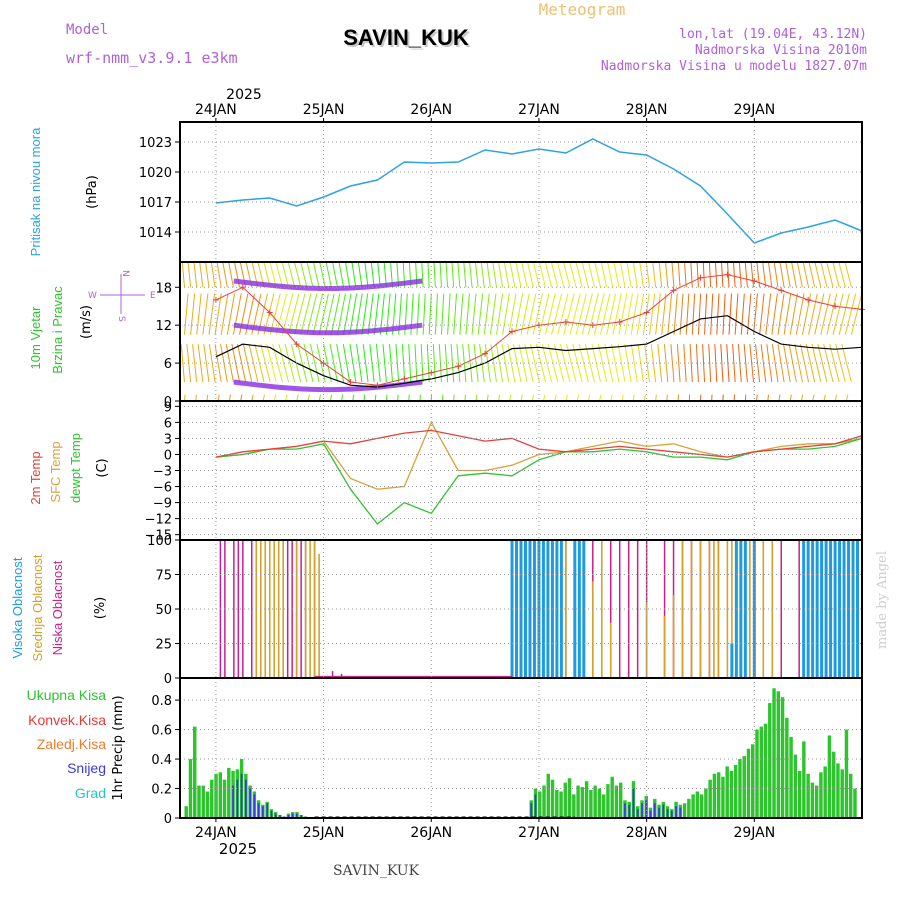 The width and height of the screenshot is (900, 900). Describe the element at coordinates (67, 695) in the screenshot. I see `precip-title-total: Ukupna Kisa` at that location.